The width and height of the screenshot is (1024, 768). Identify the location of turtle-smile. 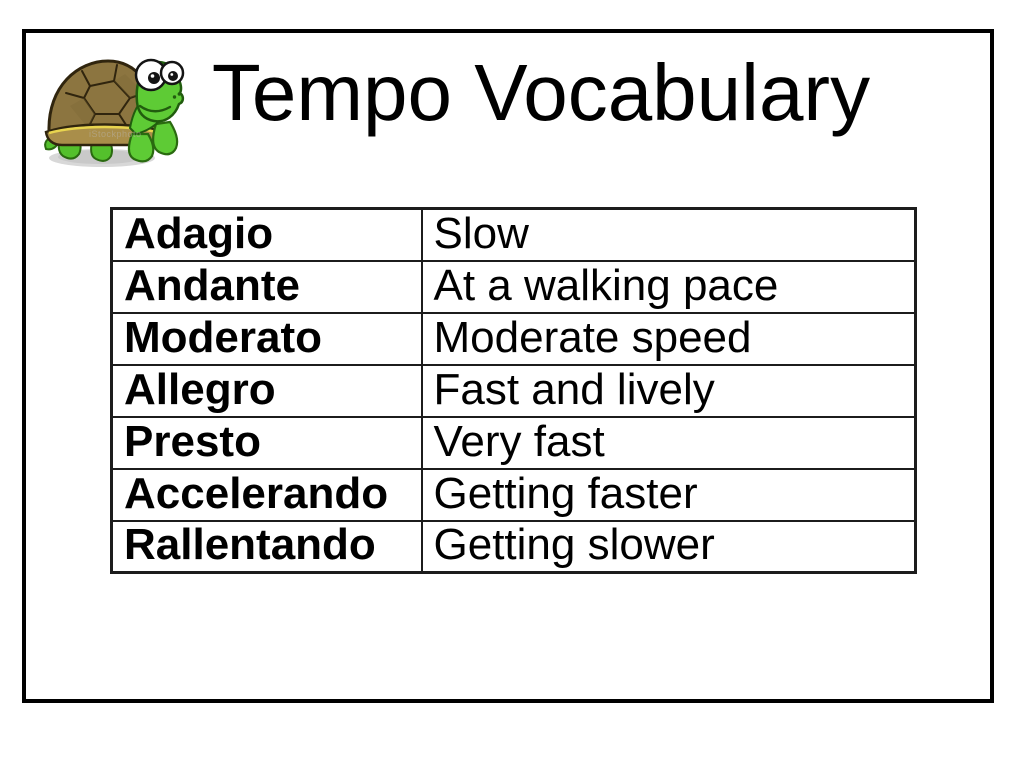
(155, 108).